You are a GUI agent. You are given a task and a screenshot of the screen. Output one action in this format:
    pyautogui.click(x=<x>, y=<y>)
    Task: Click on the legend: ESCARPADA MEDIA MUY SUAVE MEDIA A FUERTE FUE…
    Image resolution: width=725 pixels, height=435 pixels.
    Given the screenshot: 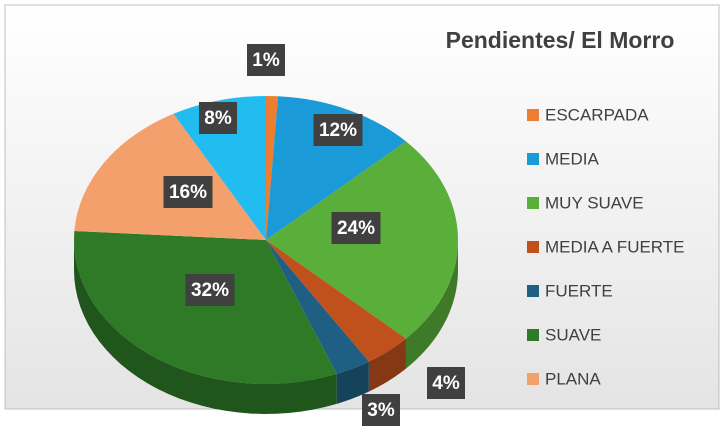 What is the action you would take?
    pyautogui.click(x=606, y=246)
    